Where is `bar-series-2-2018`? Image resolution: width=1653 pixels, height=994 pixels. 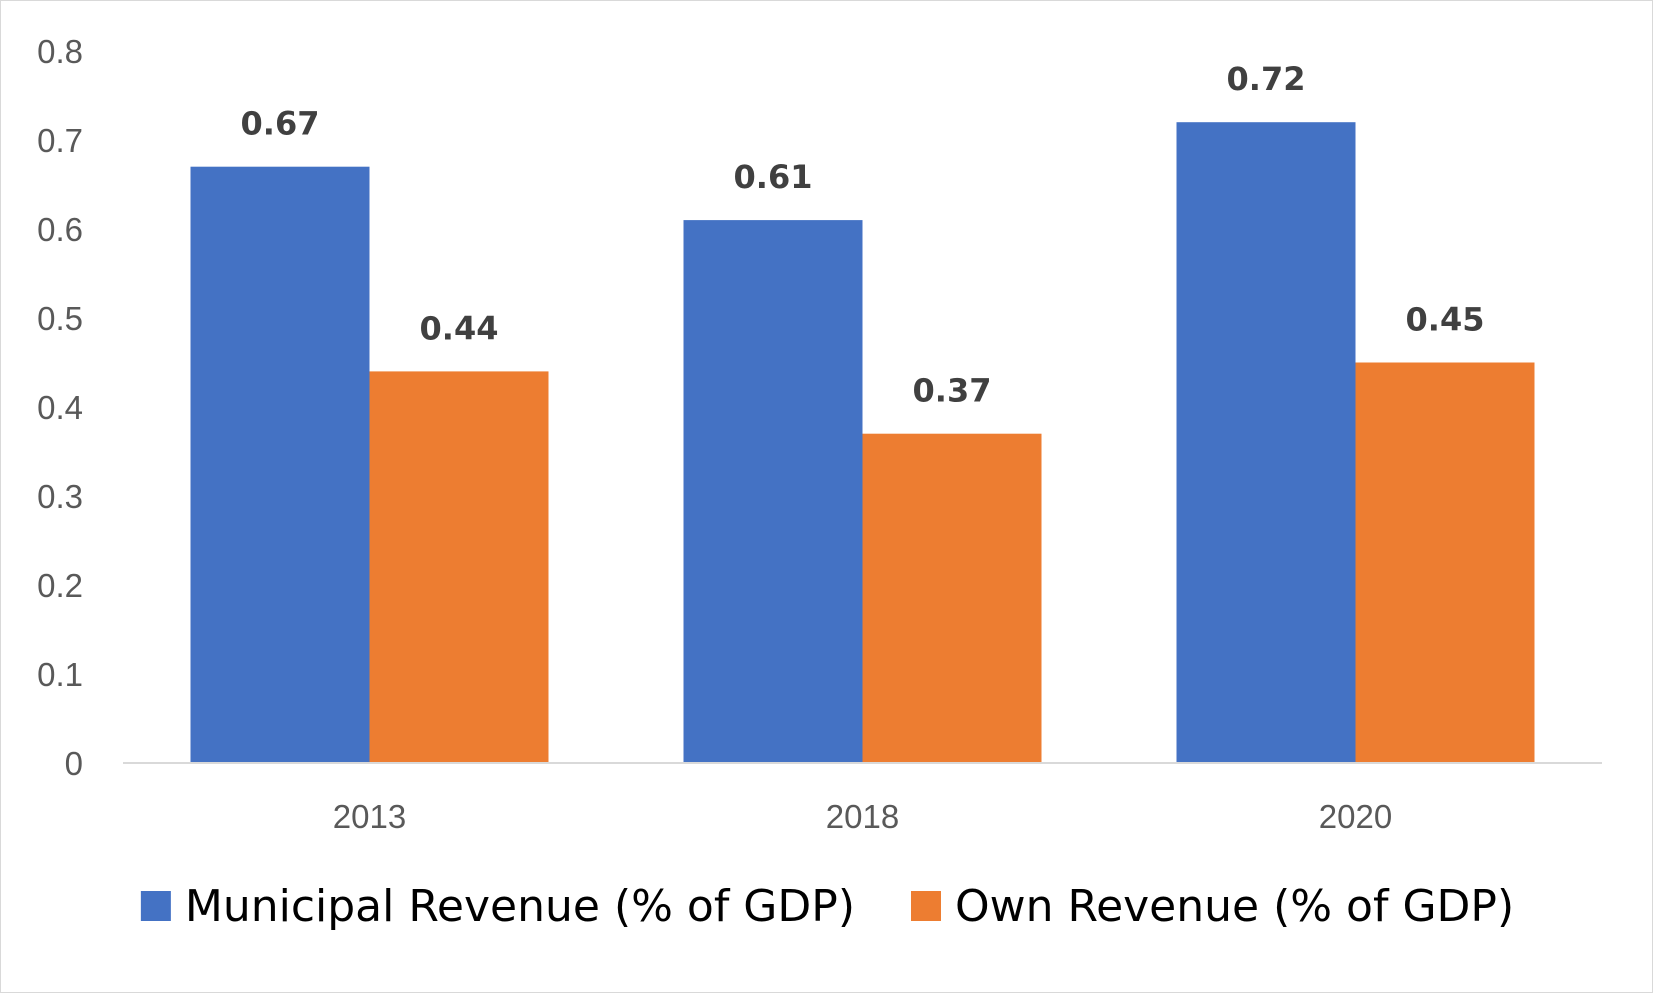
bar-series-2-2018 is located at coordinates (952, 598).